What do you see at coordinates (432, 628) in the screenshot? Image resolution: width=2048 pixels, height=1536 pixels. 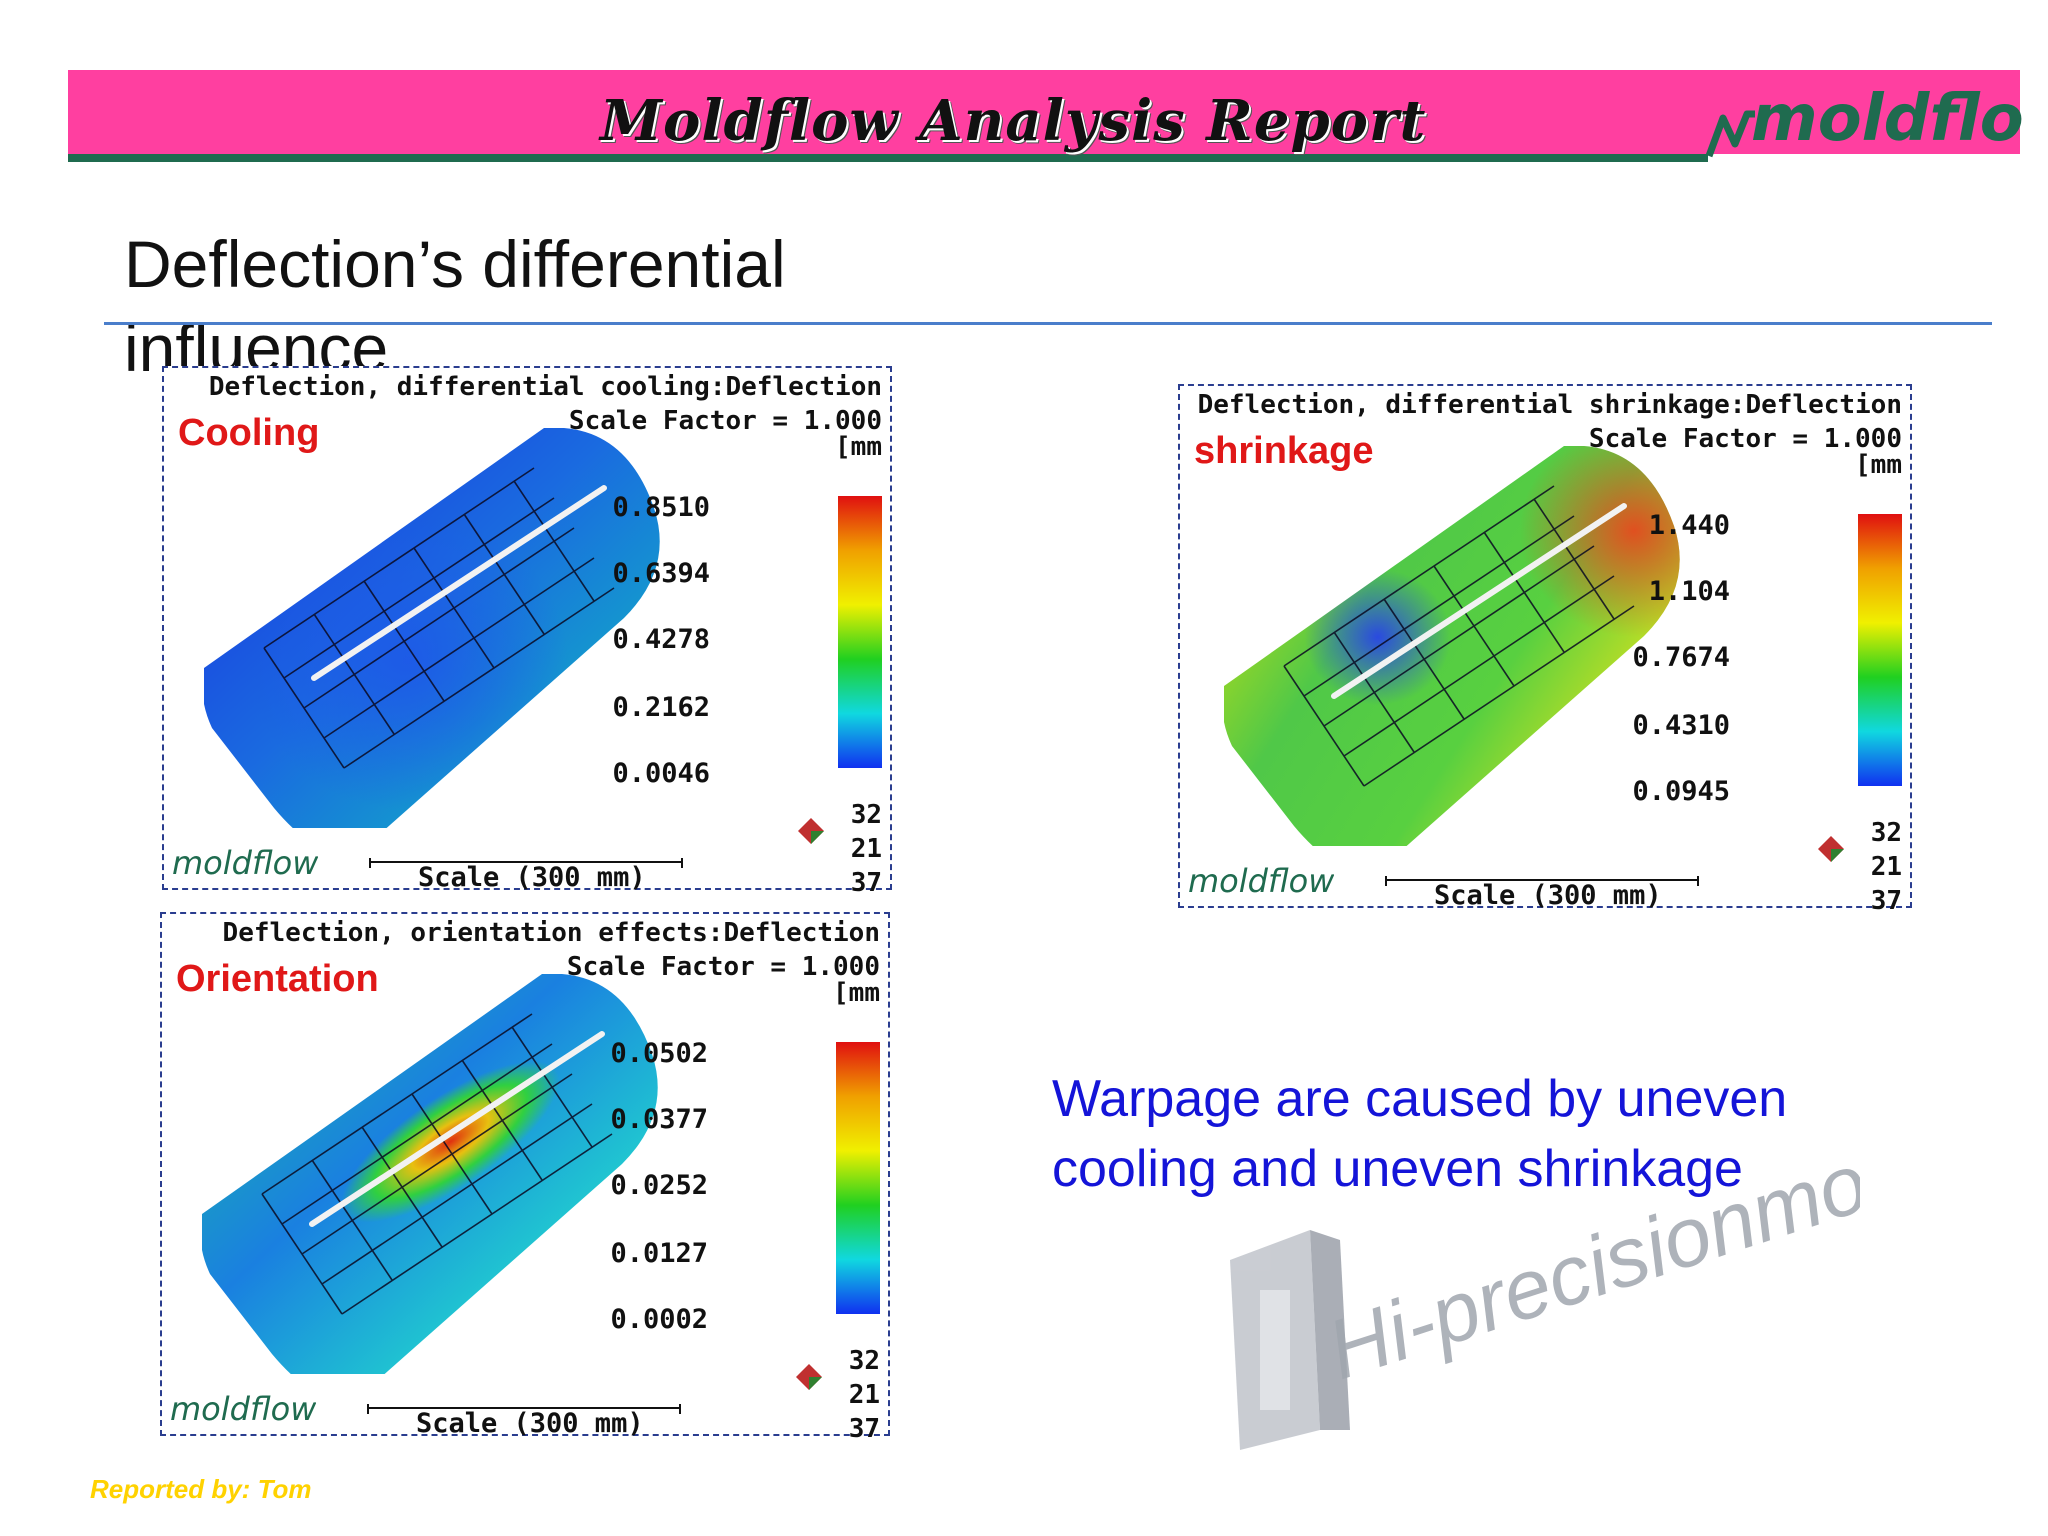 I see `cooling-deflection-plot` at bounding box center [432, 628].